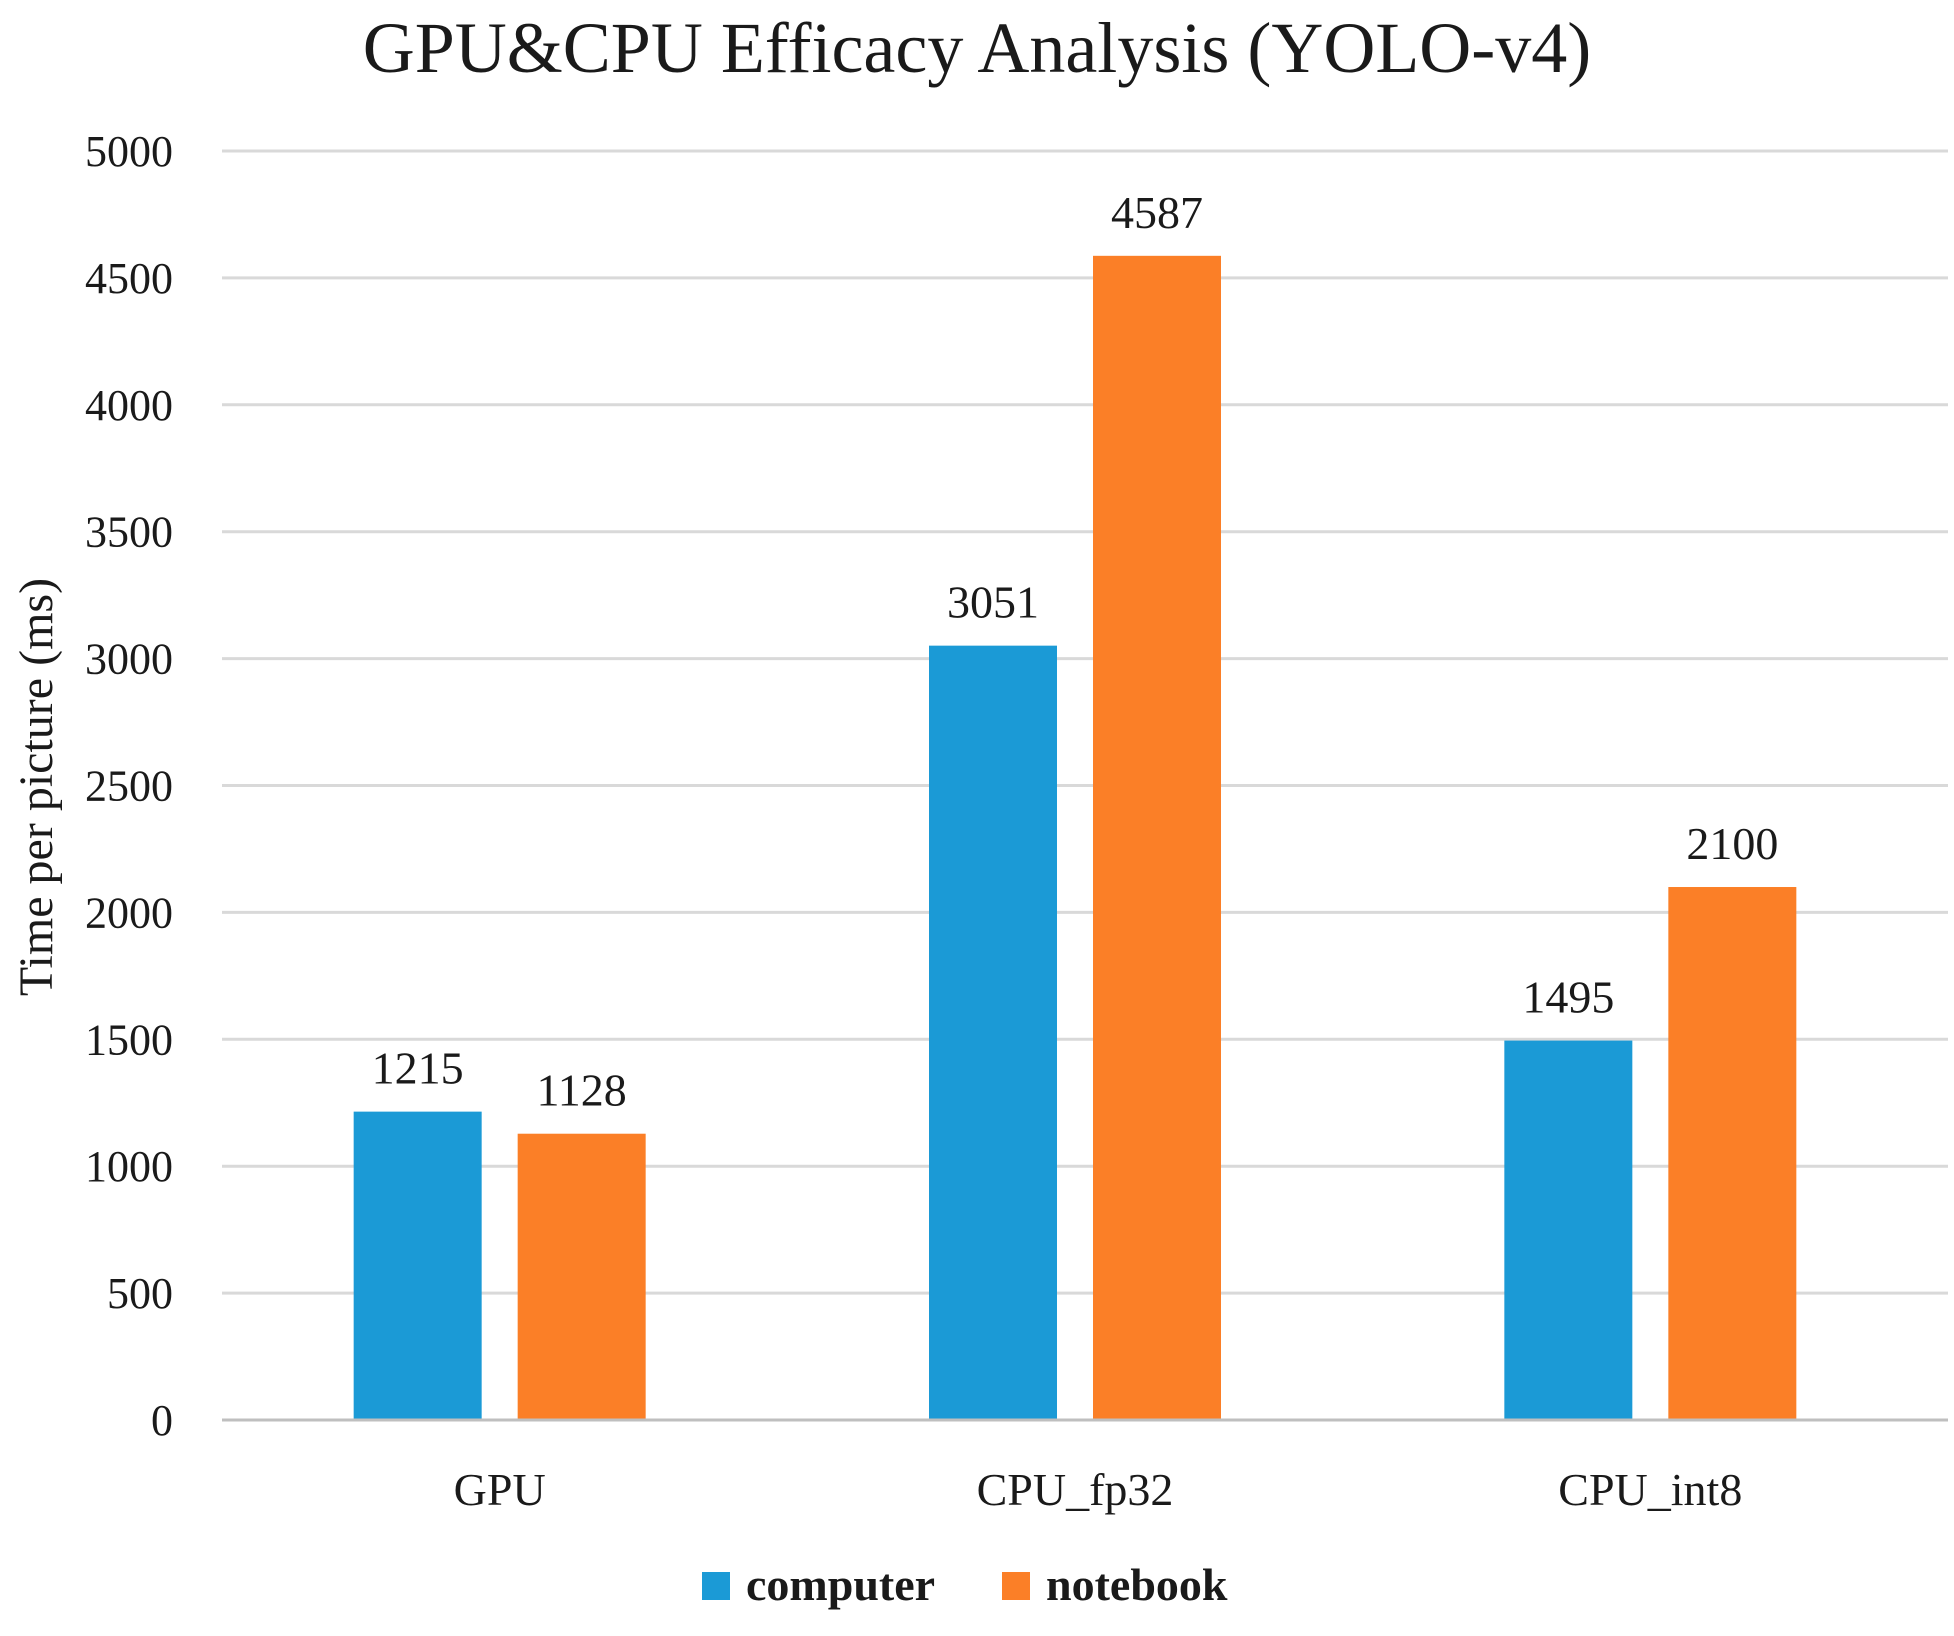 Image resolution: width=1954 pixels, height=1636 pixels. Describe the element at coordinates (1157, 212) in the screenshot. I see `data-label-notebook-CPU_fp32: 4587` at that location.